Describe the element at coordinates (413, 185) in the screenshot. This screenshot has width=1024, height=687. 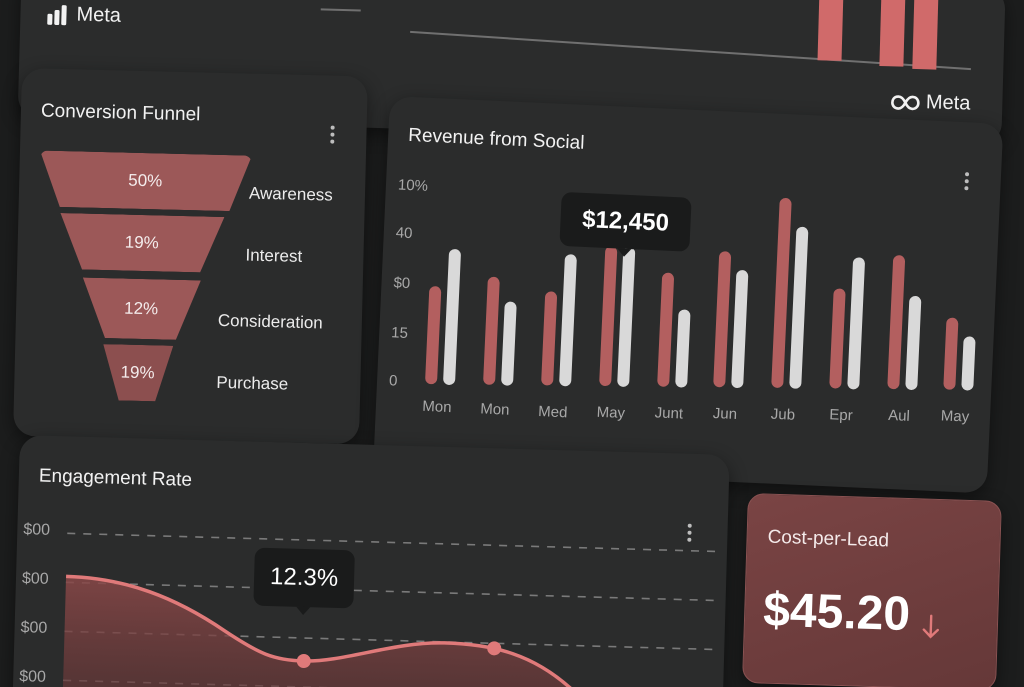
I see `y-tick: 10%` at that location.